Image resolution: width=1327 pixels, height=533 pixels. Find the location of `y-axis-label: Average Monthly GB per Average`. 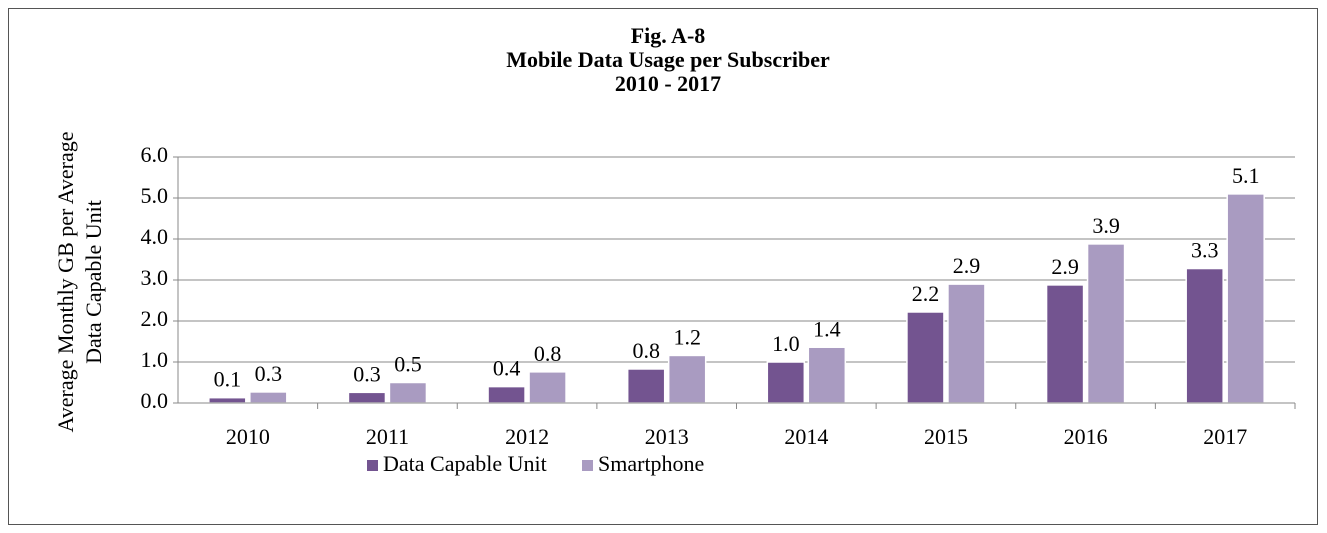

y-axis-label: Average Monthly GB per Average is located at coordinates (65, 282).